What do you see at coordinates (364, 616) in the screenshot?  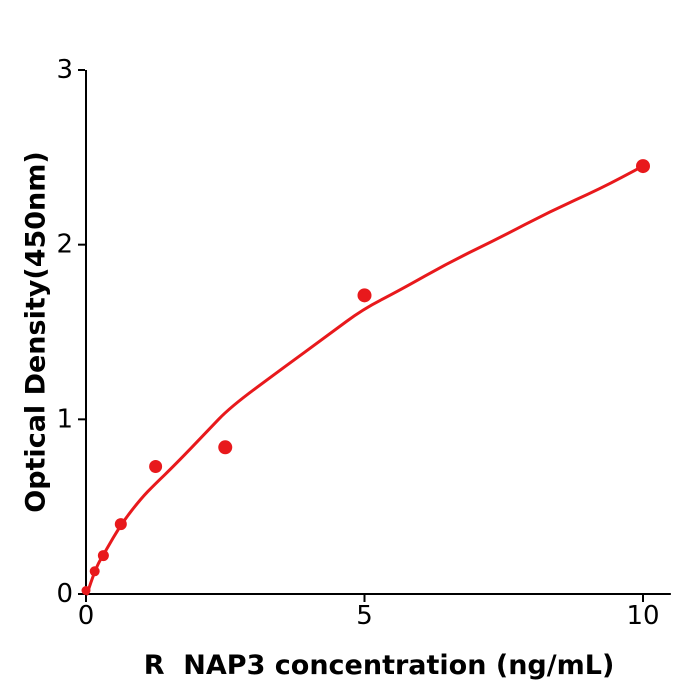 I see `x-tick-label: 5` at bounding box center [364, 616].